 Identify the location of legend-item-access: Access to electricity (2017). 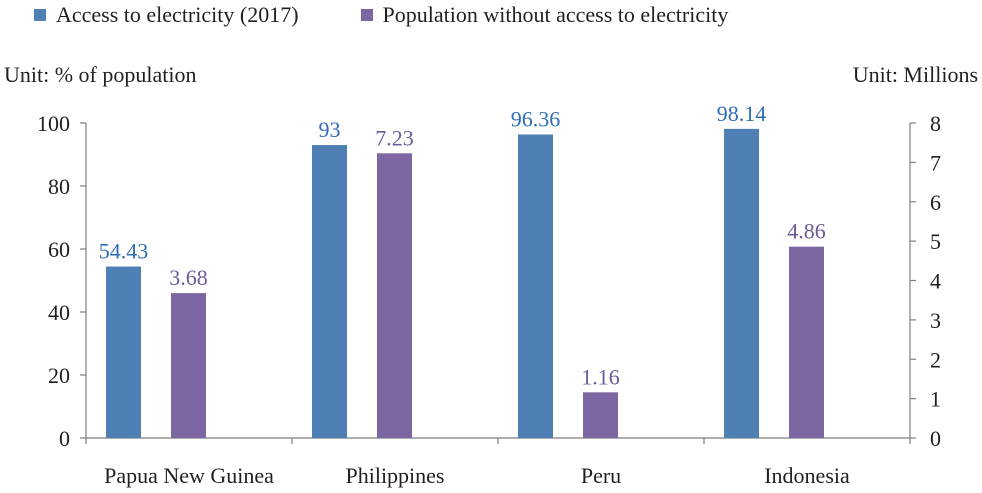
(166, 15).